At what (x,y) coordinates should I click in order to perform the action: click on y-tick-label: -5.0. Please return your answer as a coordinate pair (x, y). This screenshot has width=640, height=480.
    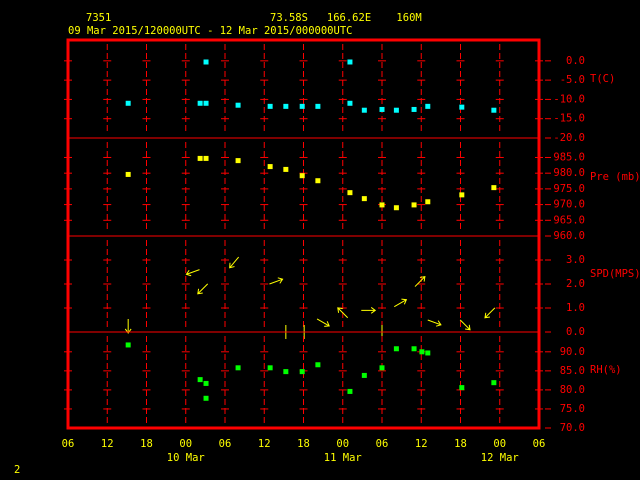
    Looking at the image, I should click on (572, 80).